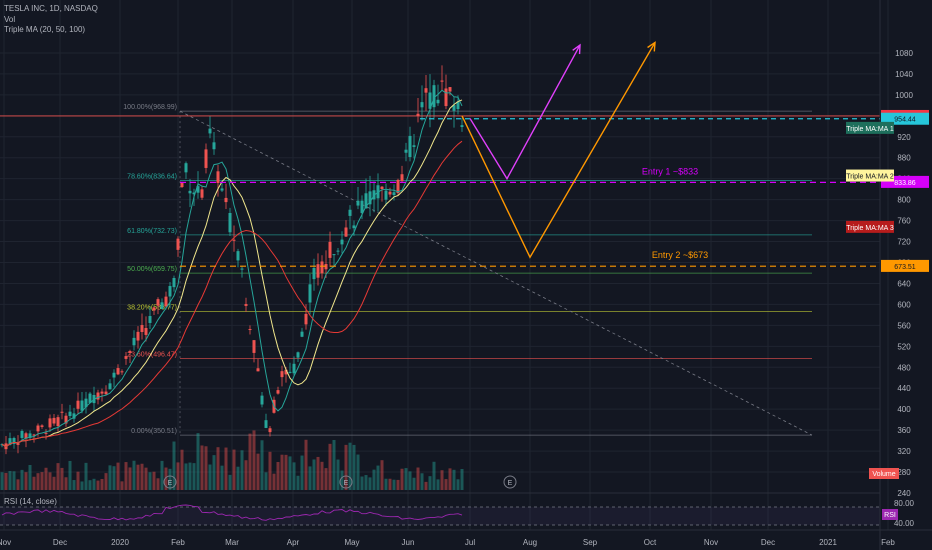 This screenshot has width=932, height=550. Describe the element at coordinates (905, 183) in the screenshot. I see `price-tag-label: 833.86` at that location.